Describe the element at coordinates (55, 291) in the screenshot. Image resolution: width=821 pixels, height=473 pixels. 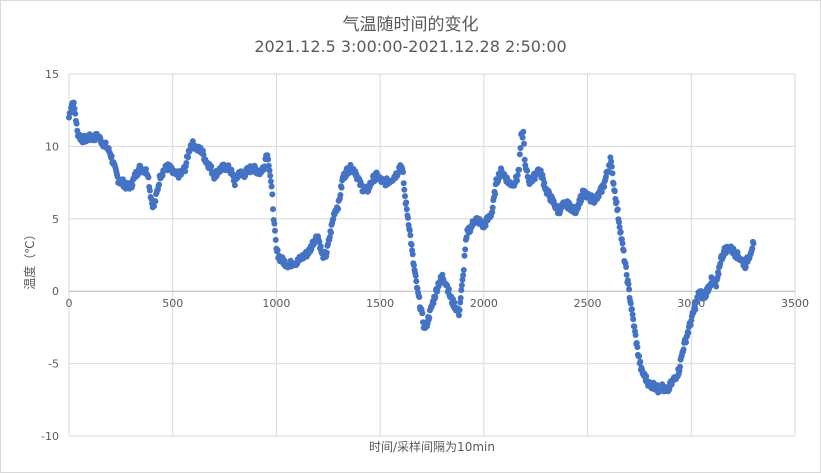
I see `y-tick-label: 0` at that location.